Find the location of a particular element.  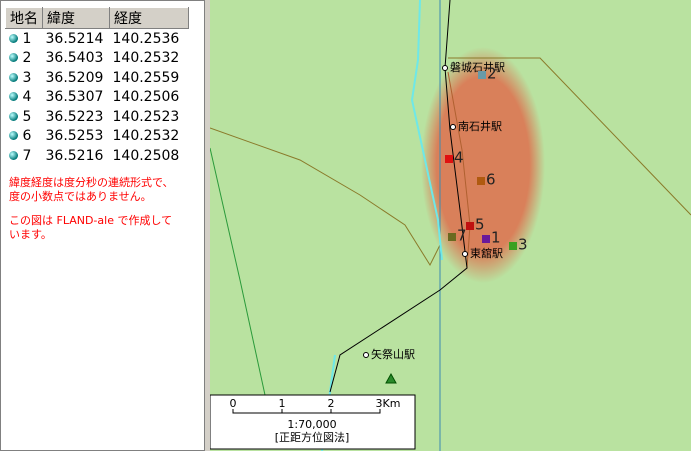

header-cell: 経度 is located at coordinates (149, 18).